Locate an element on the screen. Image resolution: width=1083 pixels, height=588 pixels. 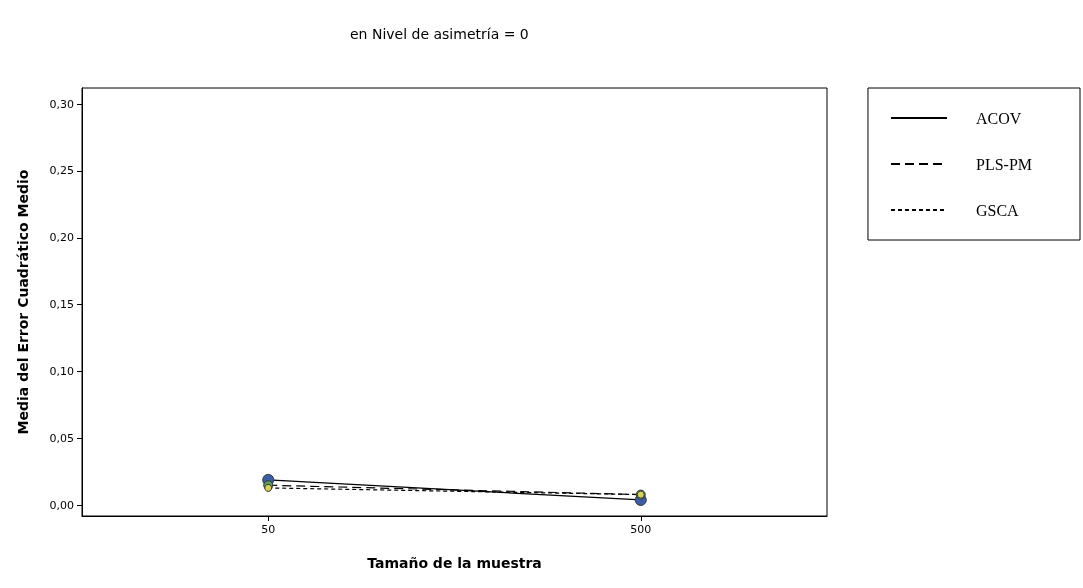
y-tick-label: 0,15 is located at coordinates (61, 305).